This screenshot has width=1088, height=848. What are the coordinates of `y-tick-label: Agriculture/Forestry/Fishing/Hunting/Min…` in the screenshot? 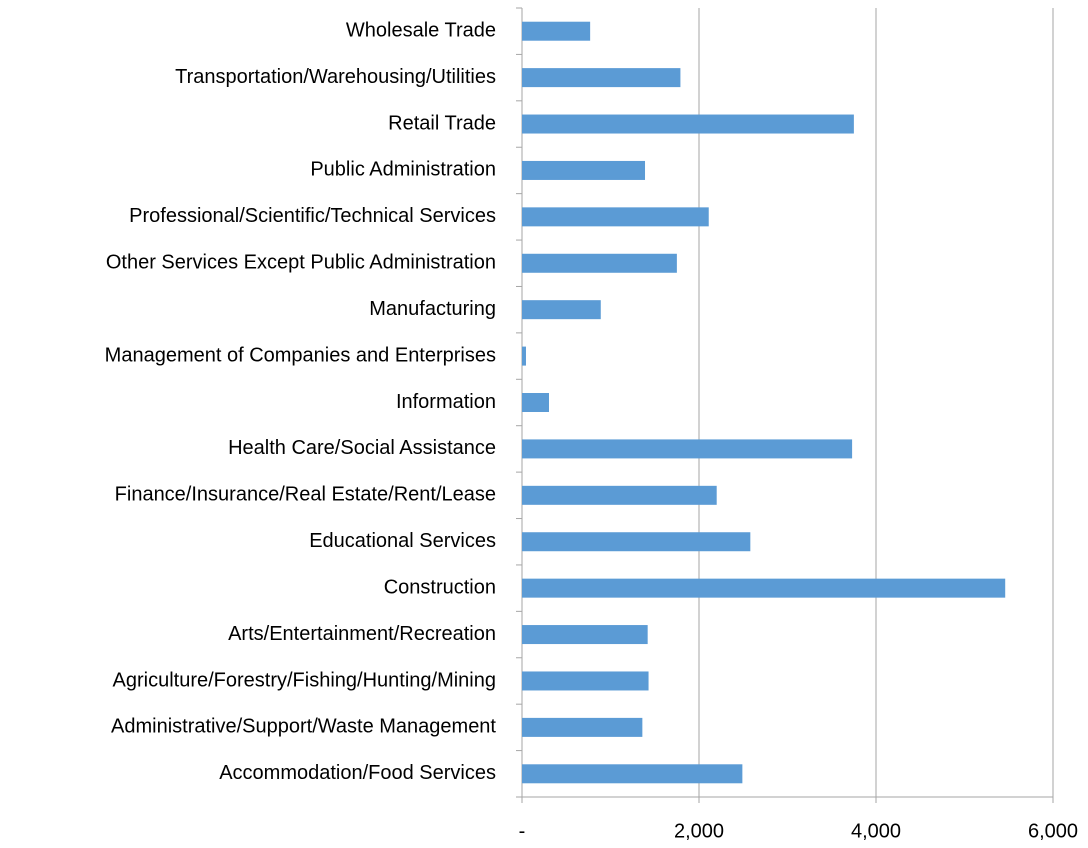 It's located at (305, 680).